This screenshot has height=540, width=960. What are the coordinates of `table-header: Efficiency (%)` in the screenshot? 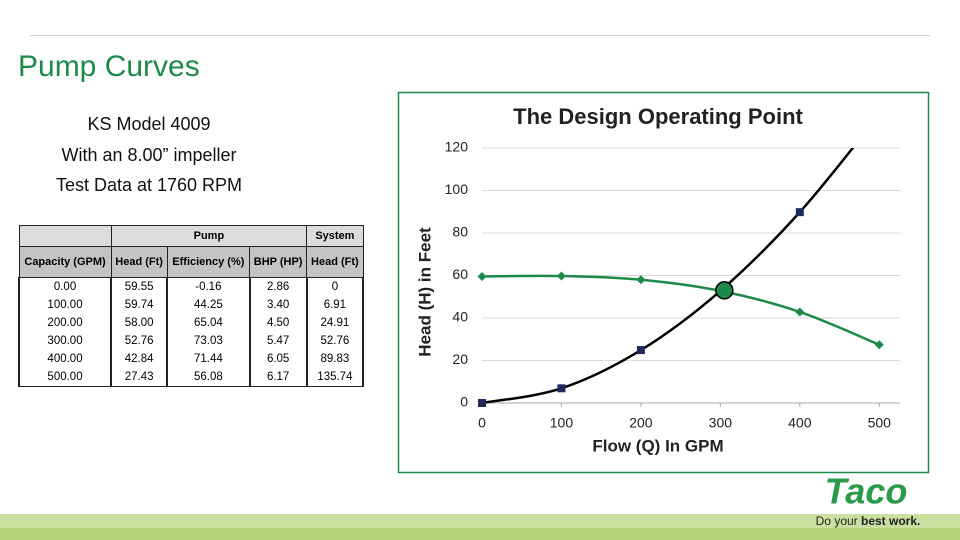 It's located at (208, 262).